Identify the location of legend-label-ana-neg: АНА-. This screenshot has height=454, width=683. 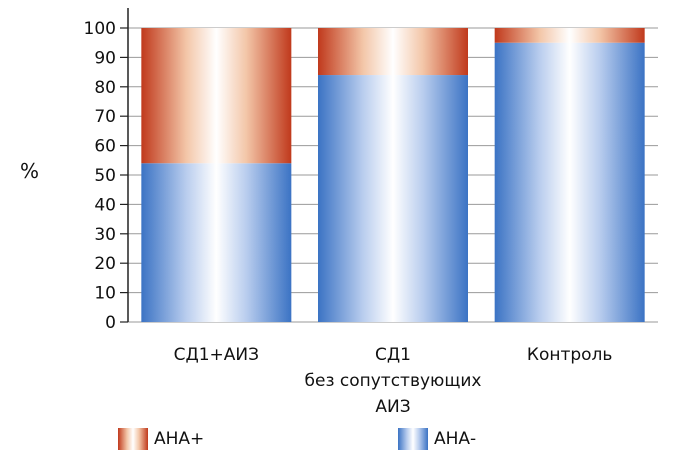
(455, 439).